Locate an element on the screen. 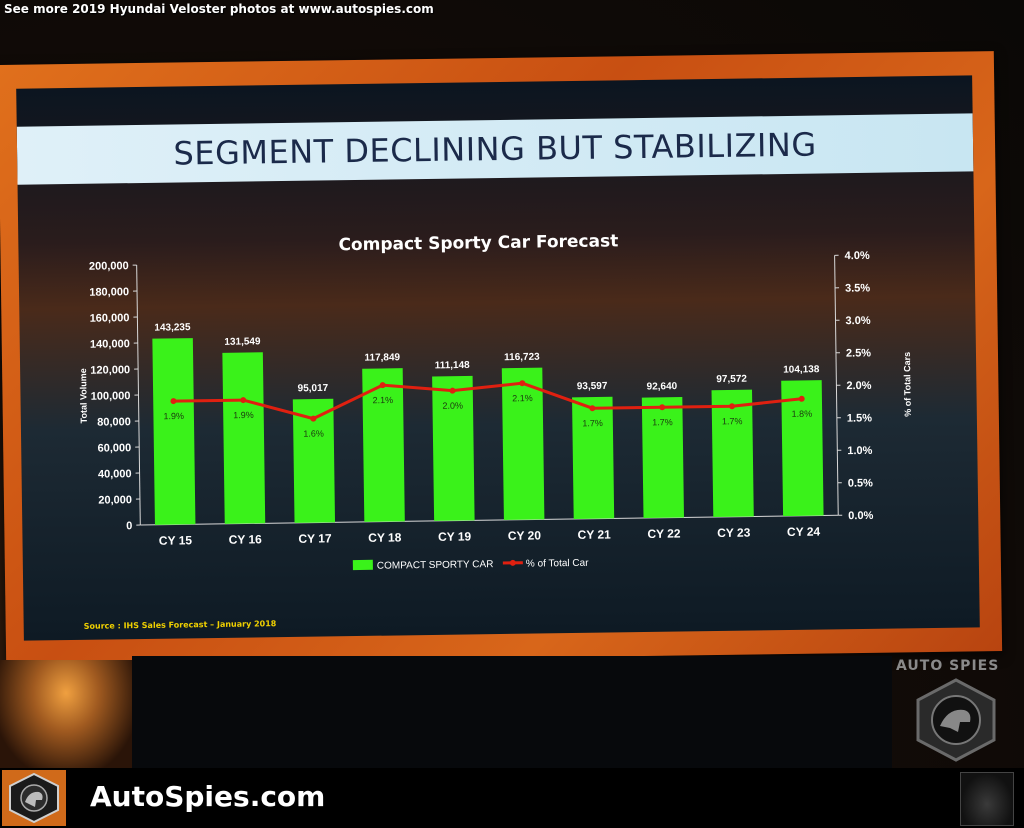  y2-tick-label: 2.0% is located at coordinates (858, 386).